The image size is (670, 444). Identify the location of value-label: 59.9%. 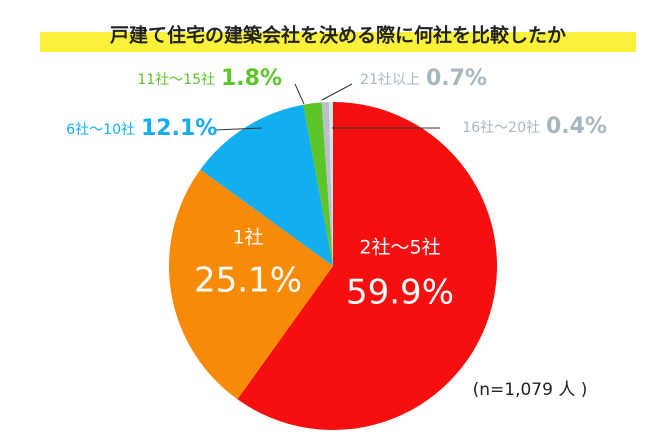
(400, 293).